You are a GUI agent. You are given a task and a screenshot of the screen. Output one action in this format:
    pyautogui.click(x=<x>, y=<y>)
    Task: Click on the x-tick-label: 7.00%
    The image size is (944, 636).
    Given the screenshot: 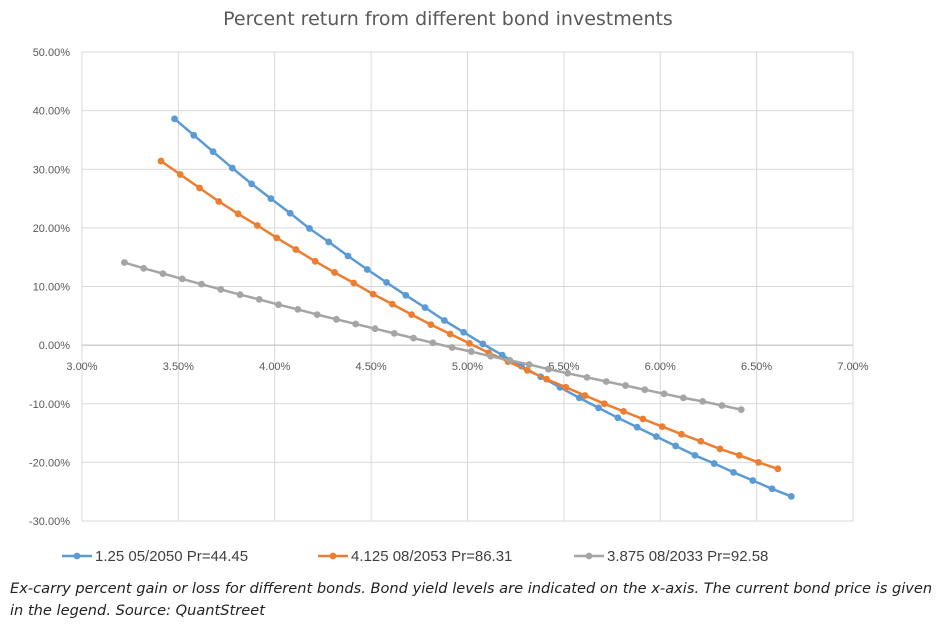 What is the action you would take?
    pyautogui.click(x=852, y=367)
    